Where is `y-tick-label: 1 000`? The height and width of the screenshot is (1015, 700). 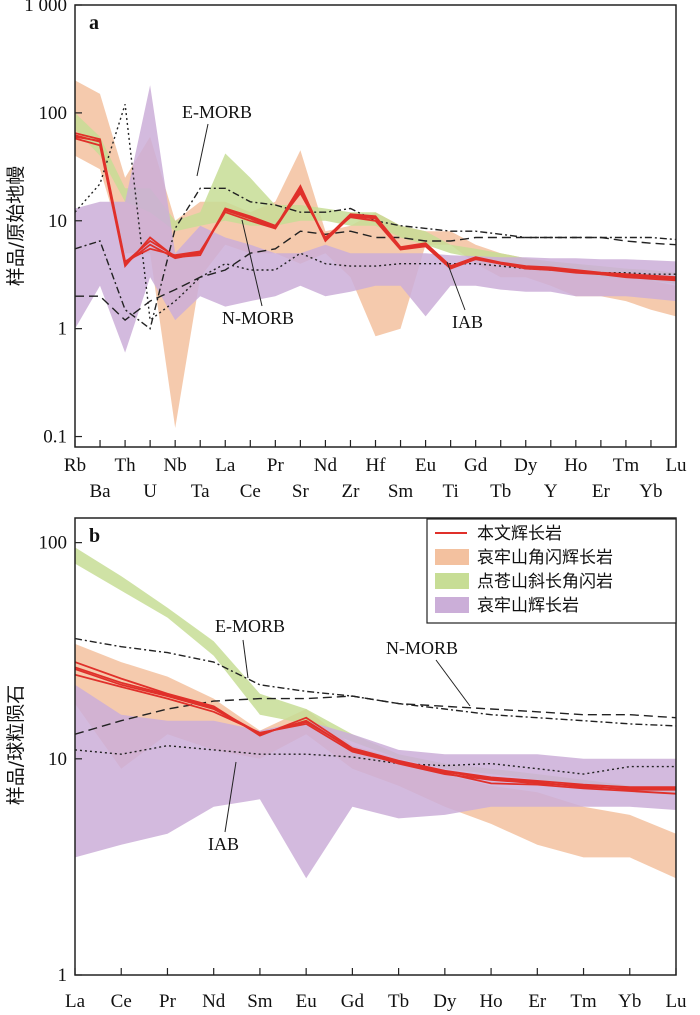
y-tick-label: 1 000 is located at coordinates (45, 8).